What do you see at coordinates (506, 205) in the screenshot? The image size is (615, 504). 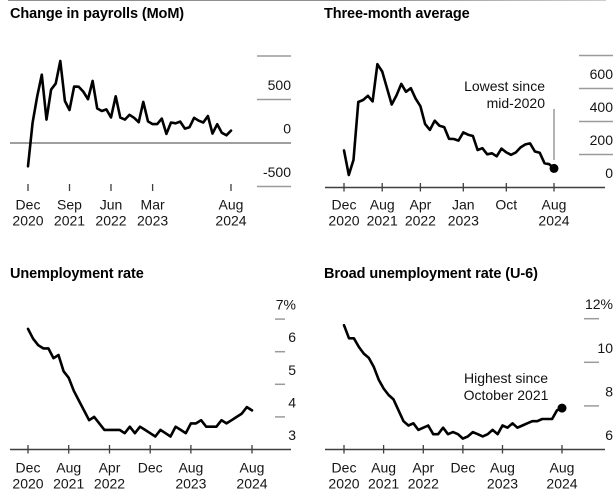 I see `x-axis-label: Oct` at bounding box center [506, 205].